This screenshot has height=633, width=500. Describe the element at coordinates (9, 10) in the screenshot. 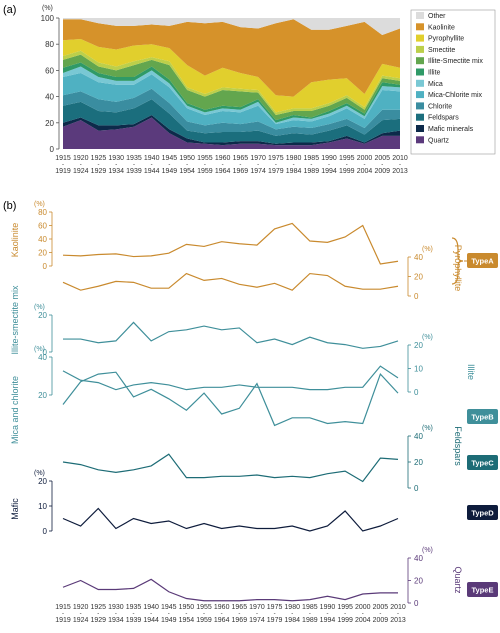

I see `panel-label-a: (a)` at that location.